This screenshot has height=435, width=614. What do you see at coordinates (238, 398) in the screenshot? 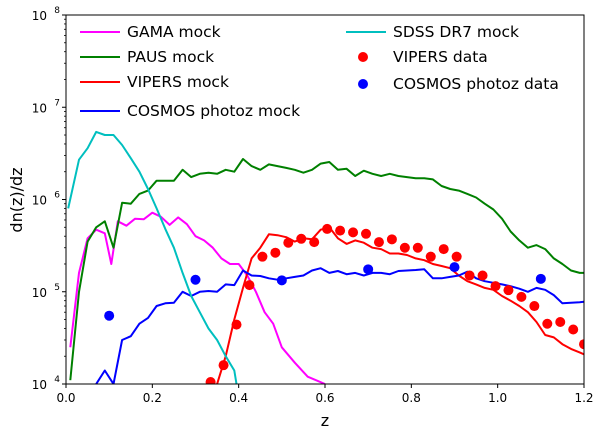
I see `x-tick-label: 0.4` at bounding box center [238, 398].